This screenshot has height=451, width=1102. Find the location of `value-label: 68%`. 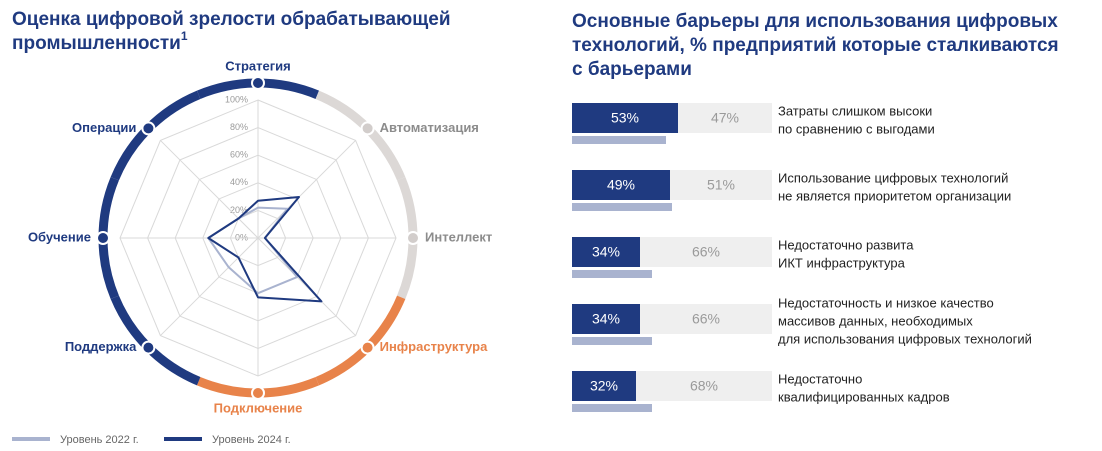

value-label: 68% is located at coordinates (704, 386).